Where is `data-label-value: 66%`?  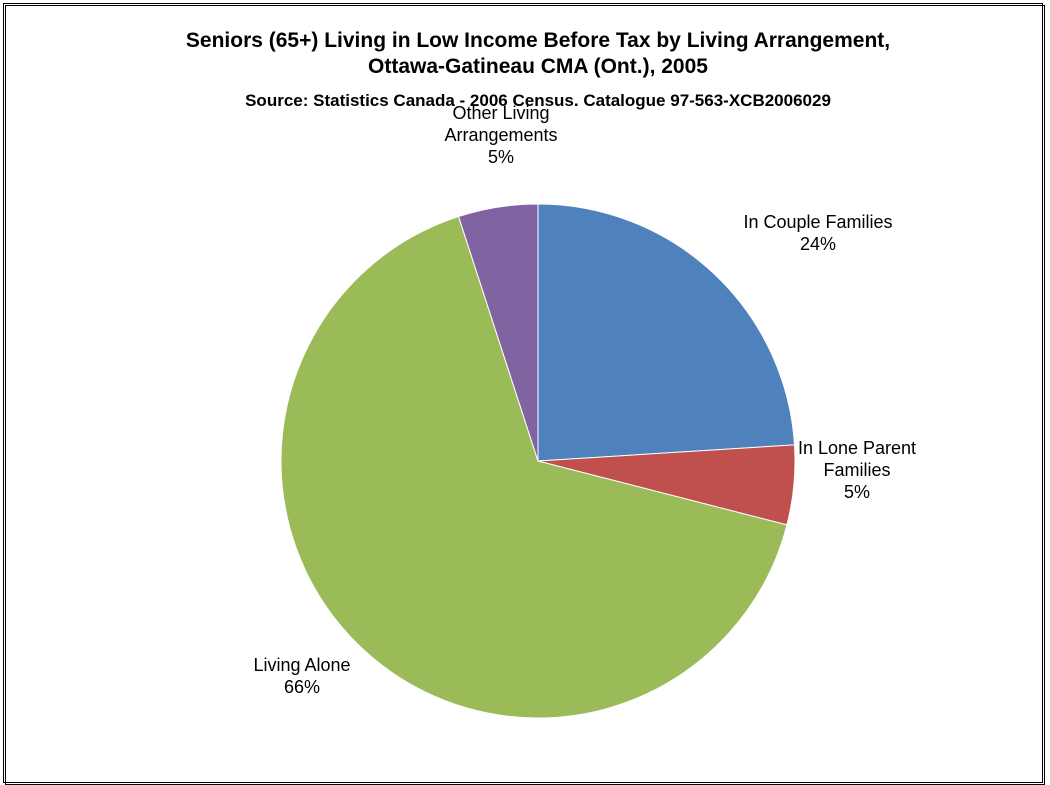
data-label-value: 66% is located at coordinates (302, 687).